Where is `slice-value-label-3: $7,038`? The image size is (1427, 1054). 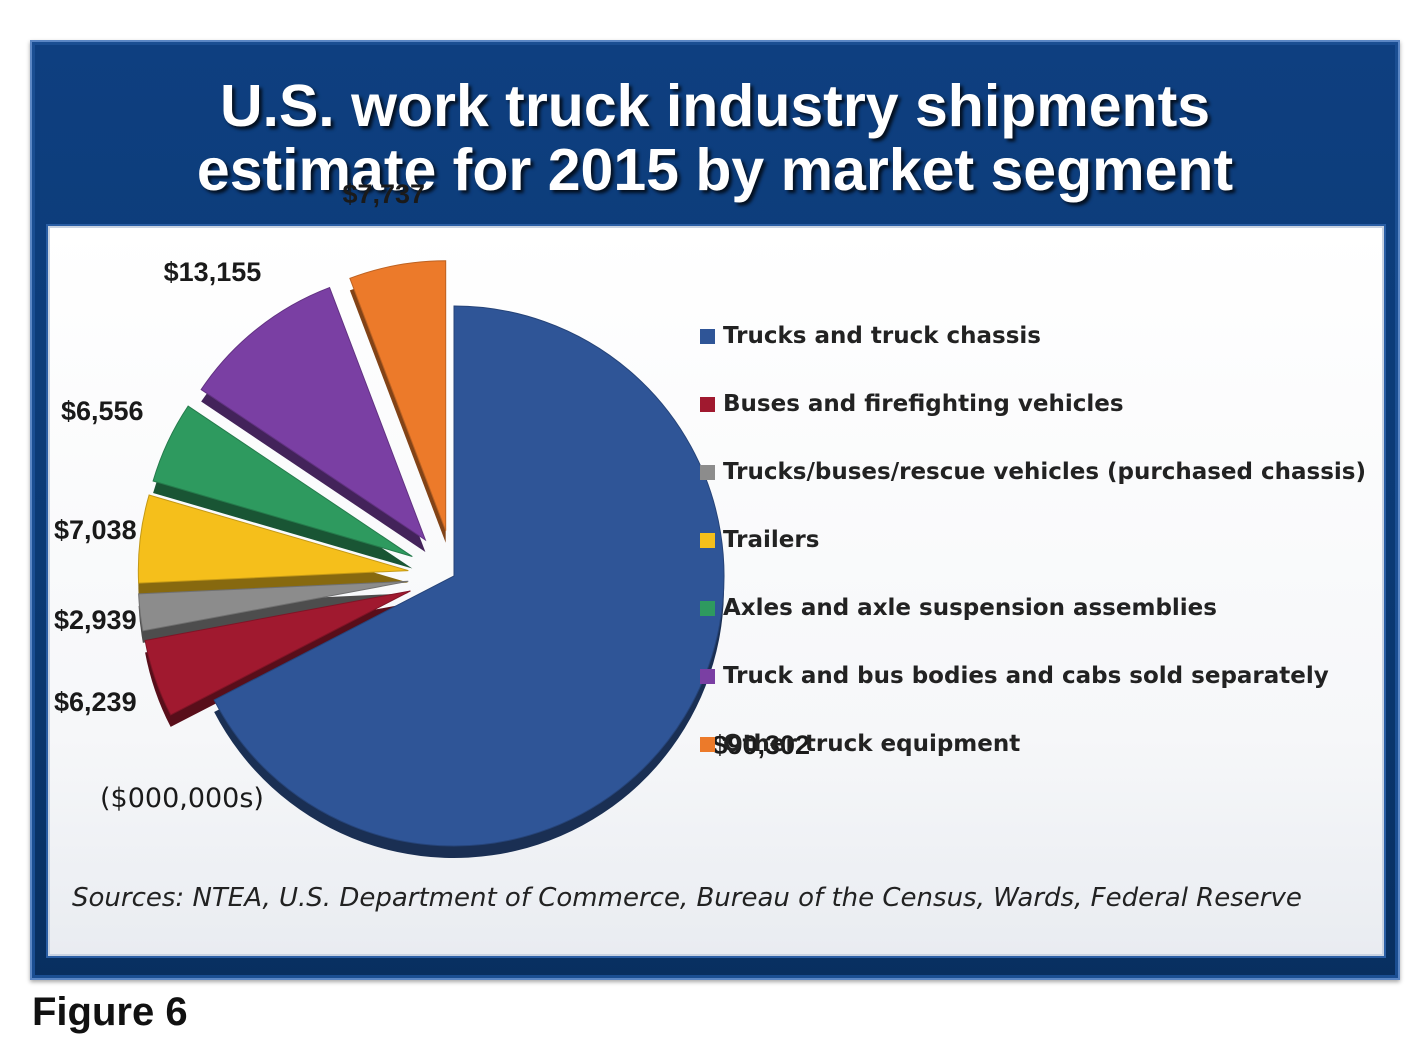
slice-value-label-3: $7,038 is located at coordinates (95, 529).